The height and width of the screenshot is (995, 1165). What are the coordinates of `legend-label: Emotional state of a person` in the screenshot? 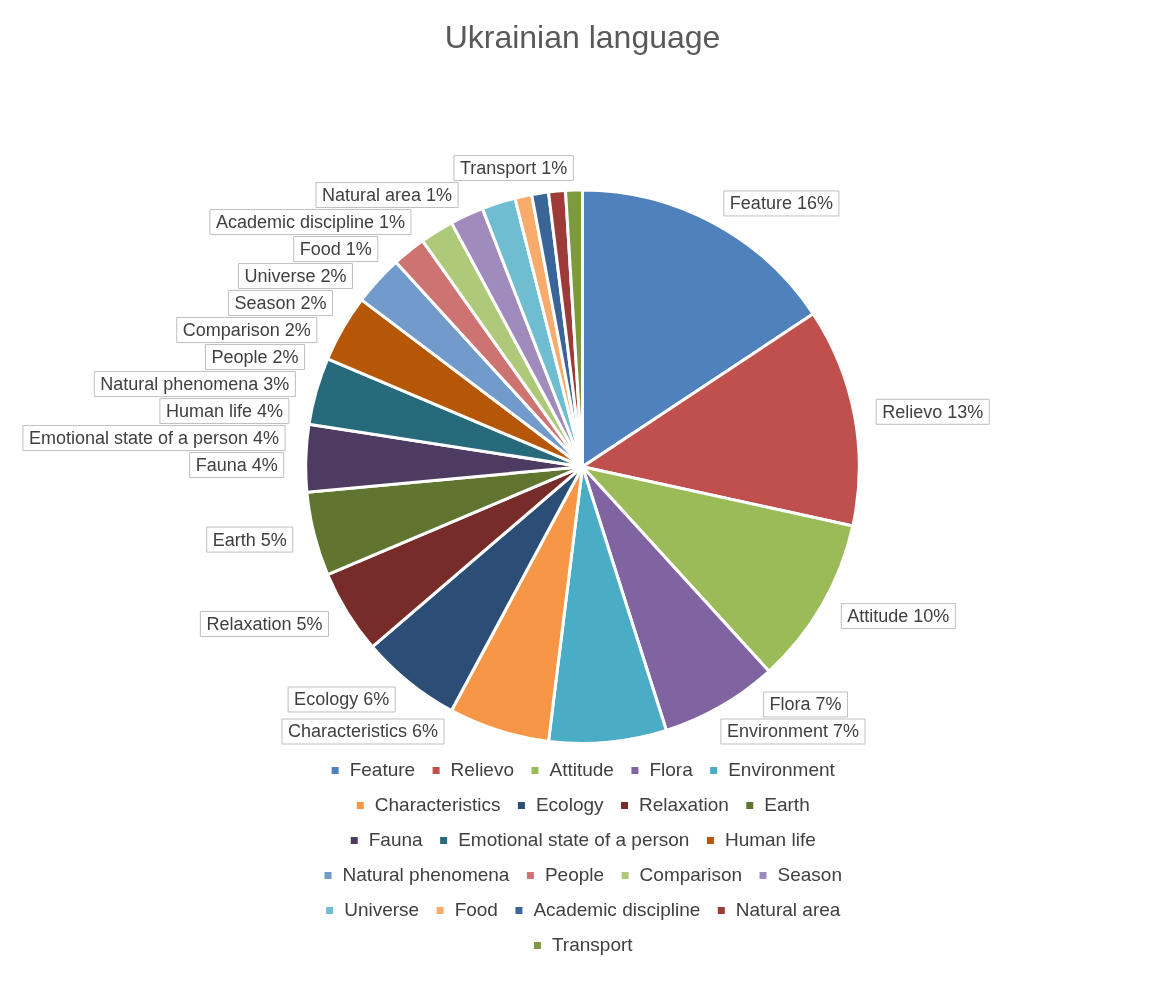 It's located at (574, 839).